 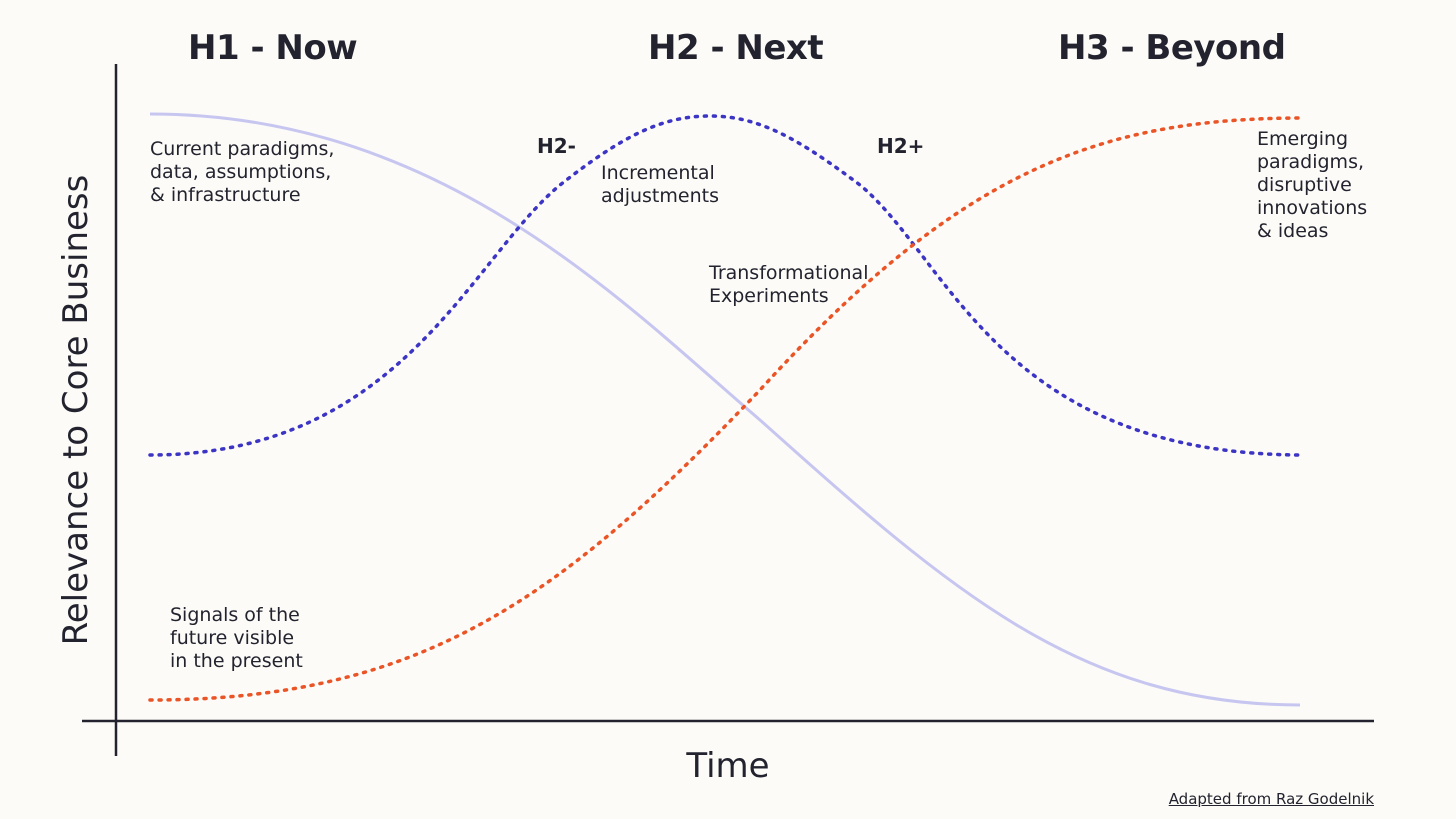 What do you see at coordinates (789, 284) in the screenshot?
I see `h2-transformational-label: Transformational Experiments` at bounding box center [789, 284].